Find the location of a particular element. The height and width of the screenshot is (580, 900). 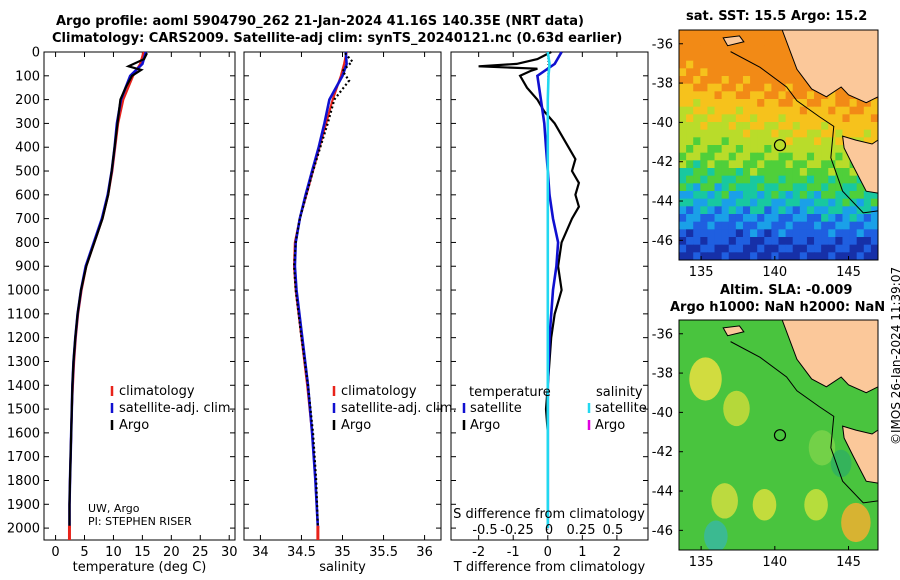

series-satellite-adj--clim- is located at coordinates (320, 290).